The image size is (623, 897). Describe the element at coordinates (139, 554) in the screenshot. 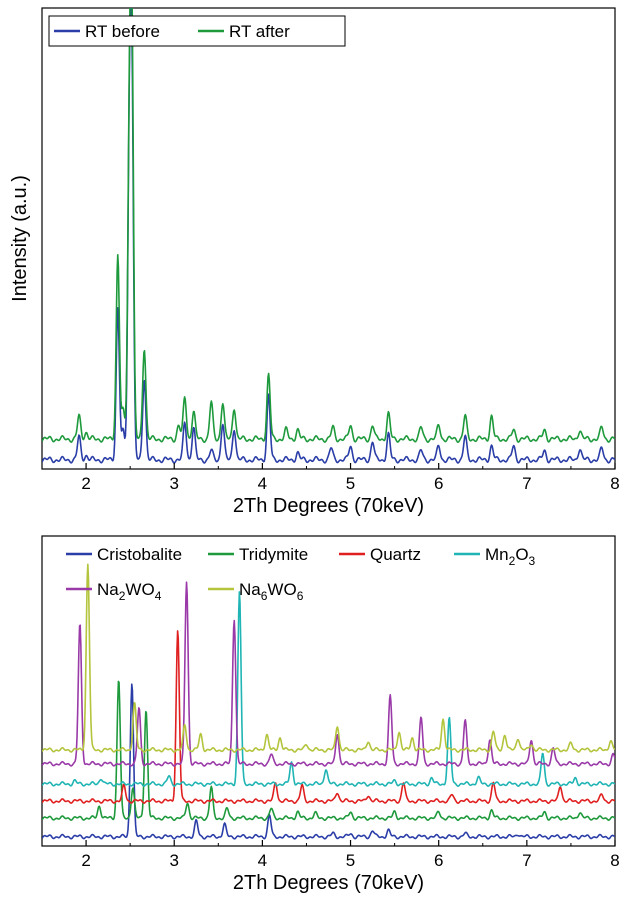

I see `bottom-legend-label-cristobalite: Cristobalite` at that location.